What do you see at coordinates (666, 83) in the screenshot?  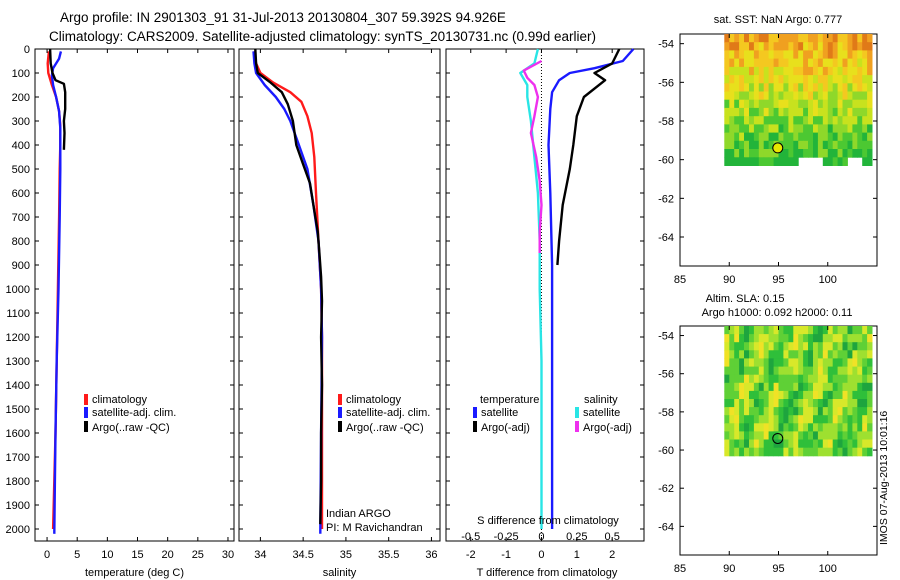 I see `y-tick-label: -56` at bounding box center [666, 83].